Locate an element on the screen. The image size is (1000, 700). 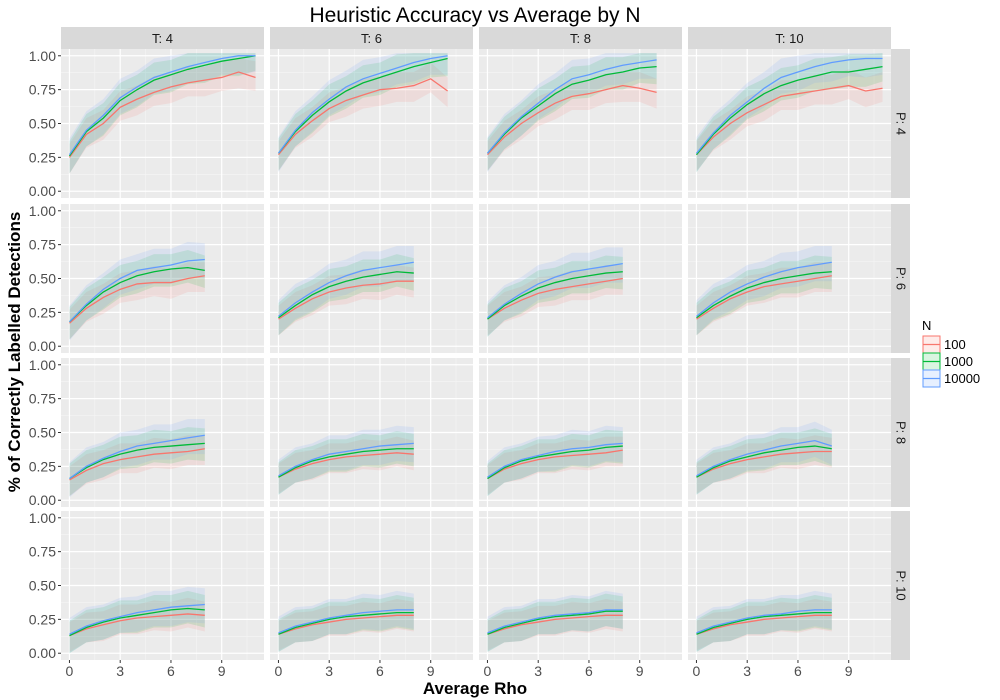
legend-label: 100 is located at coordinates (955, 344).